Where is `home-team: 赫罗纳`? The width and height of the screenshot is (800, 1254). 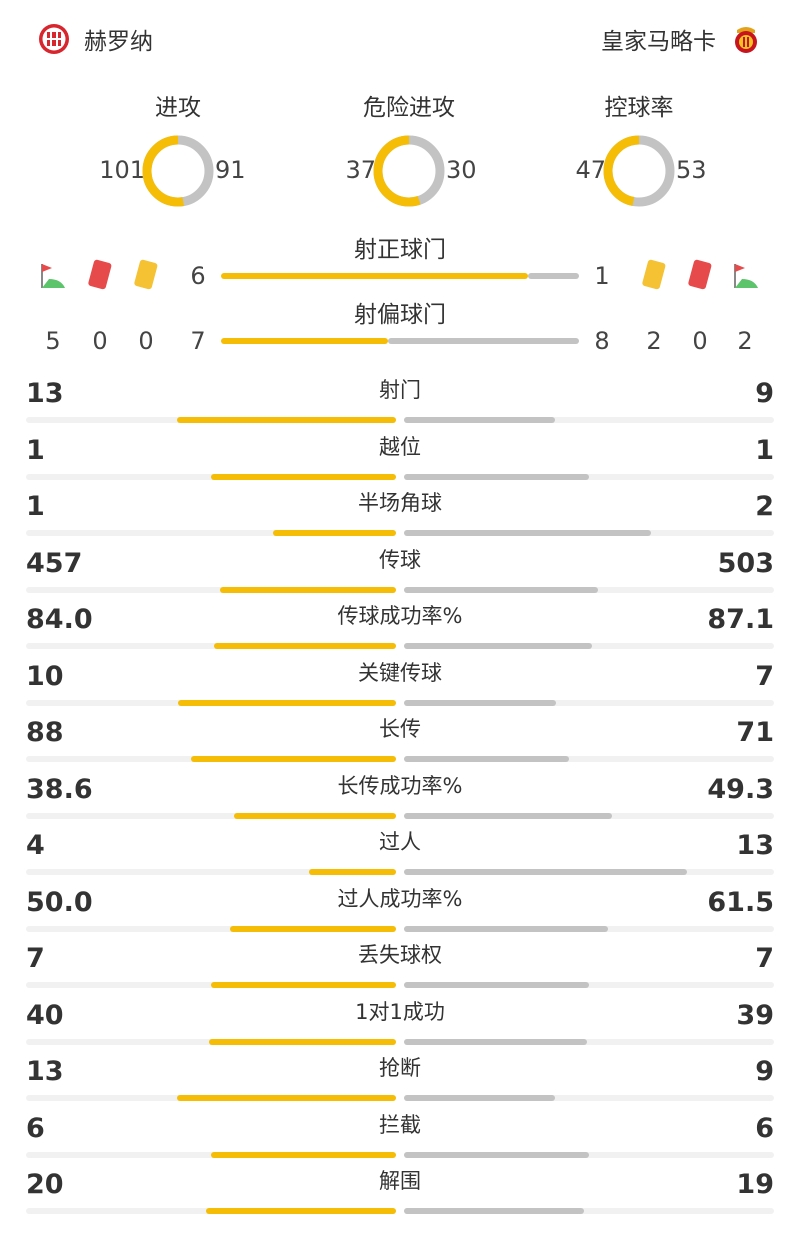 home-team: 赫罗纳 is located at coordinates (95, 39).